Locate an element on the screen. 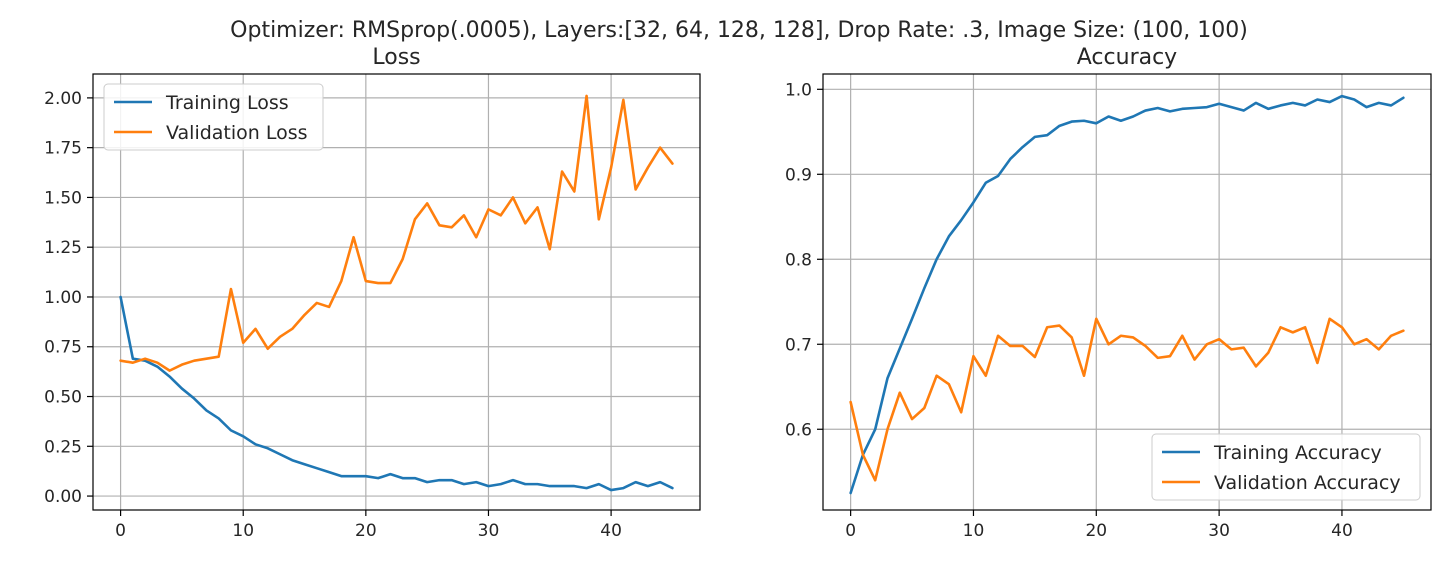  loss-ytick-label-1: 0.25 is located at coordinates (63, 447).